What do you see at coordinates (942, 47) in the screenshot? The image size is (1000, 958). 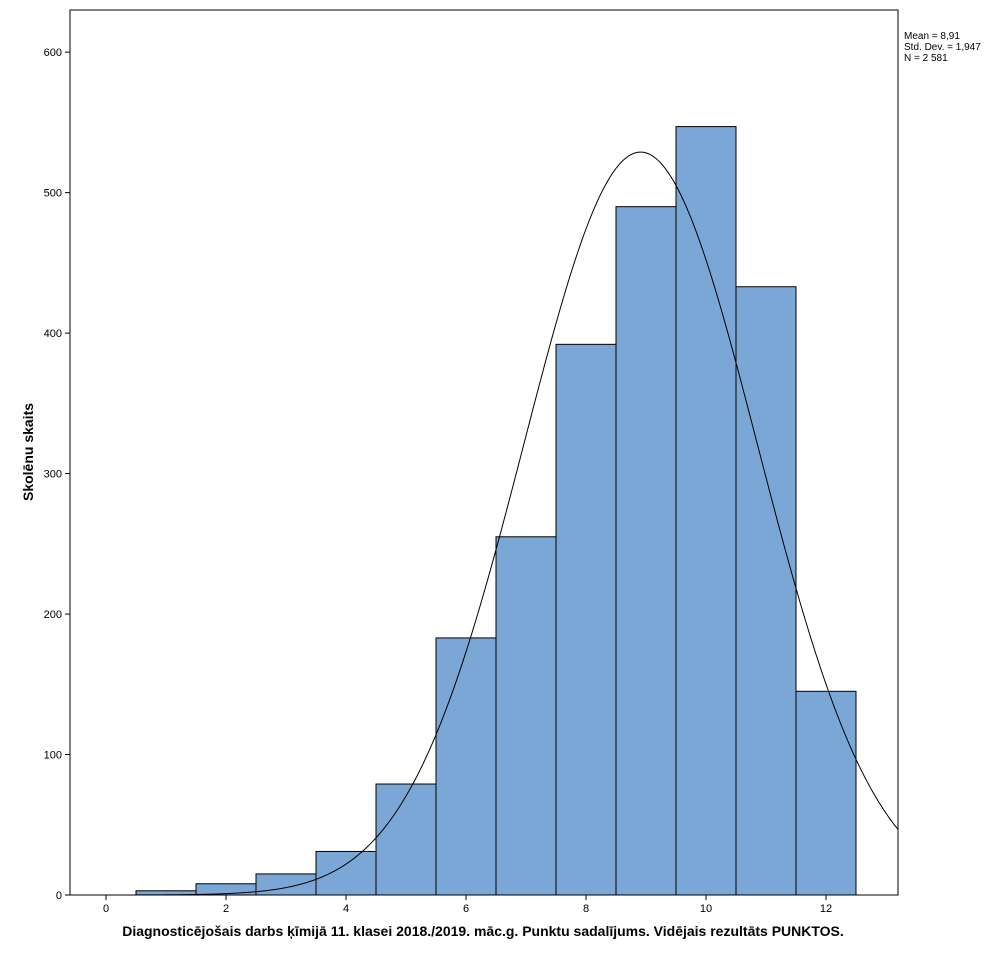 I see `stats-line: Std. Dev. = 1,947` at bounding box center [942, 47].